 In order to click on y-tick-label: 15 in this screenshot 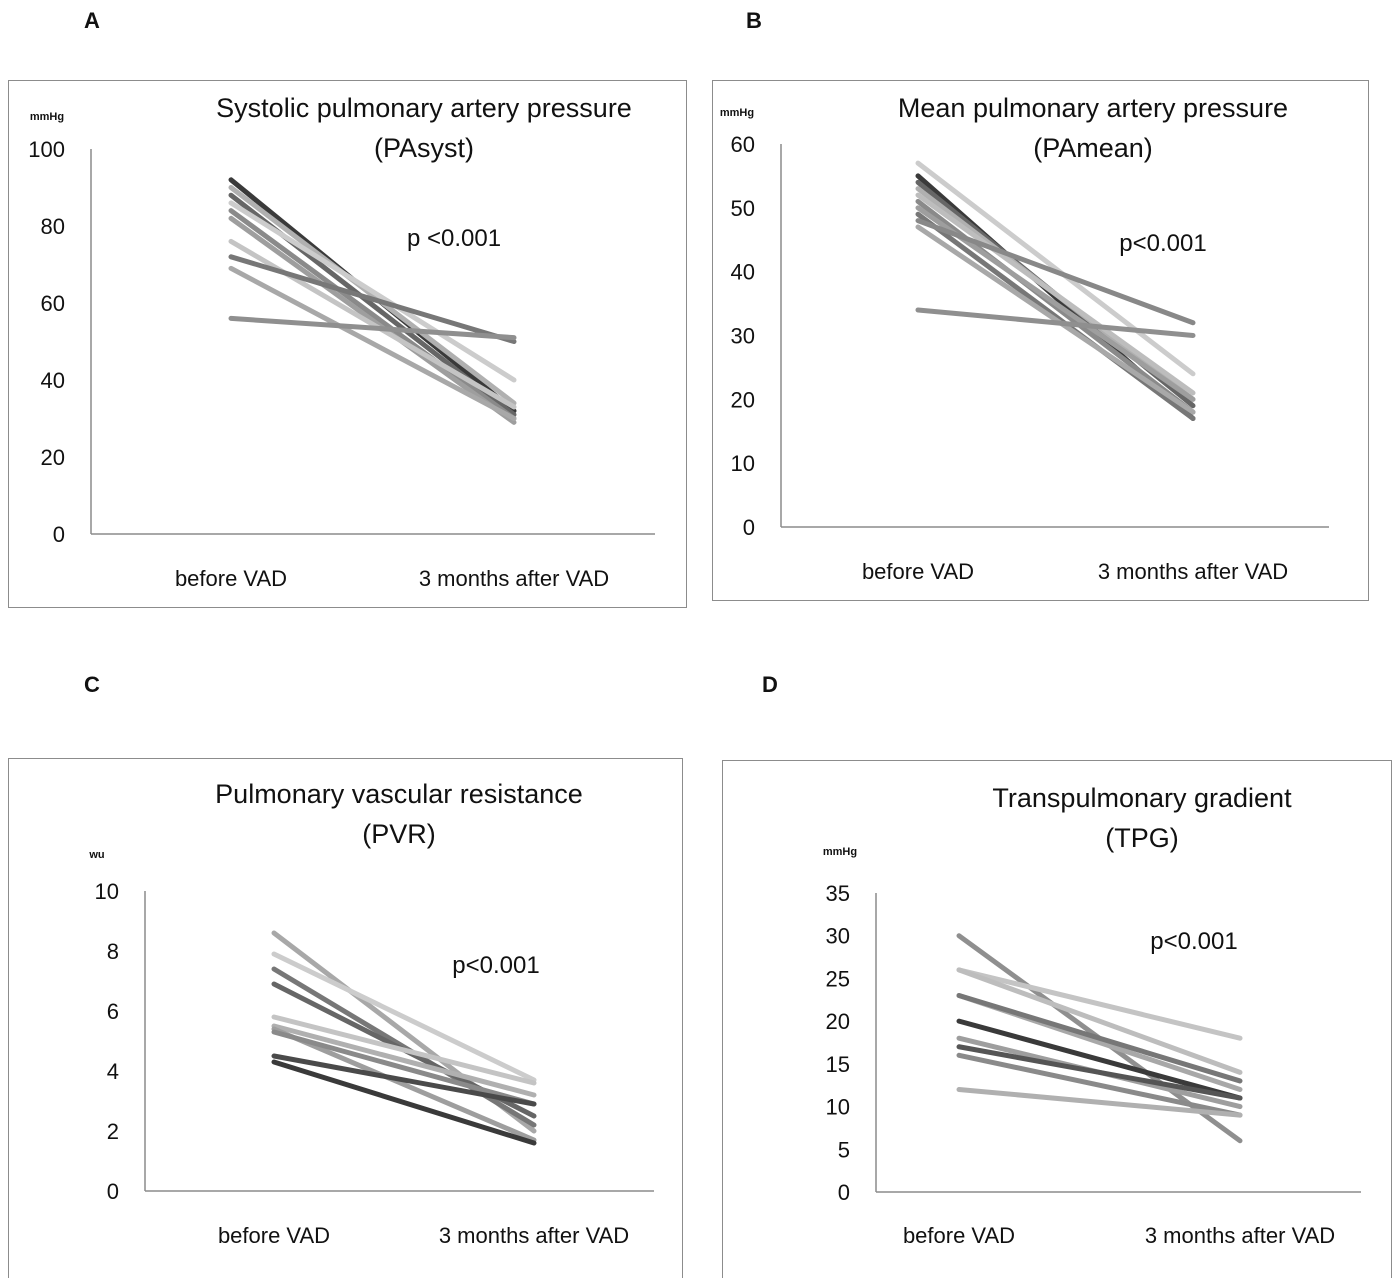, I will do `click(838, 1064)`.